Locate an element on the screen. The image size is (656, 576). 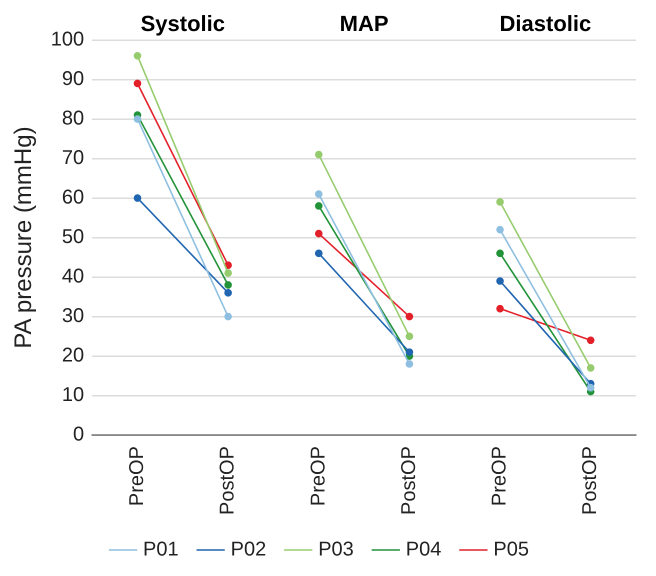
y-tick-label: 90 is located at coordinates (73, 79).